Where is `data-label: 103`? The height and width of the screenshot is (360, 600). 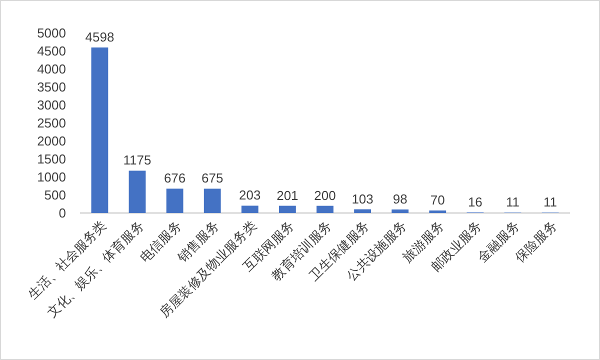 data-label: 103 is located at coordinates (363, 198).